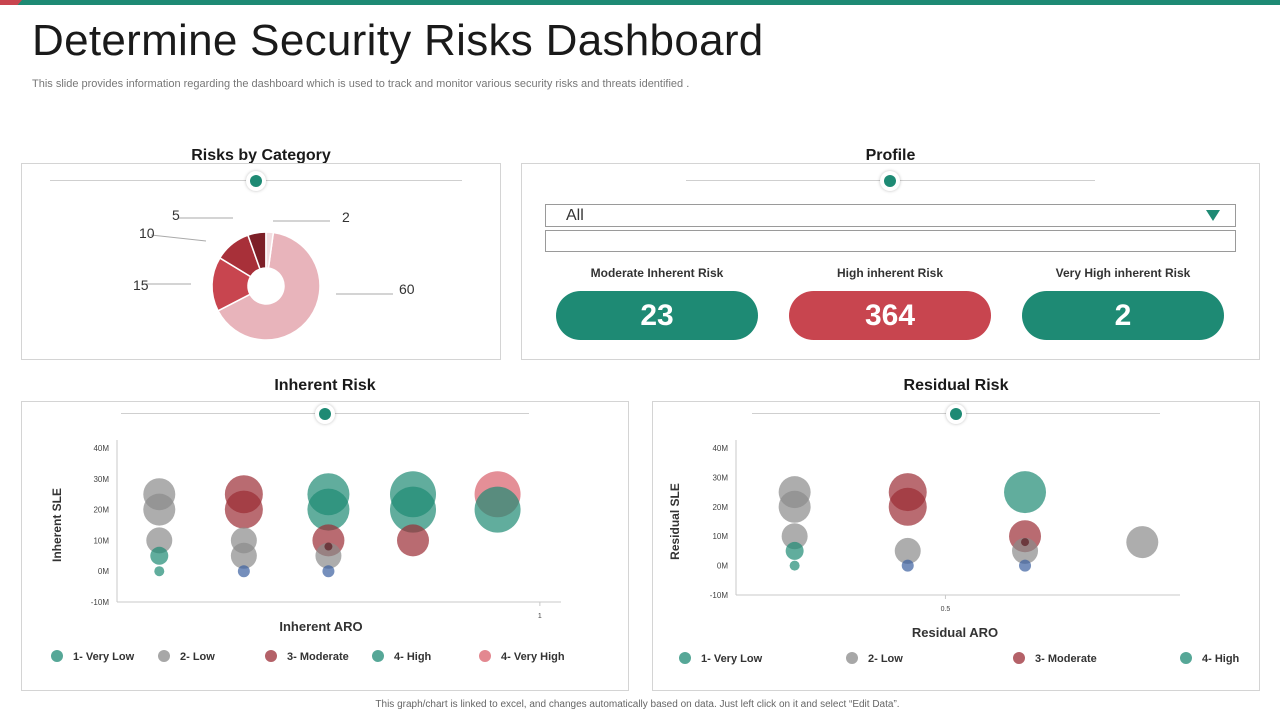  I want to click on legend-label: 4- Very High, so click(533, 657).